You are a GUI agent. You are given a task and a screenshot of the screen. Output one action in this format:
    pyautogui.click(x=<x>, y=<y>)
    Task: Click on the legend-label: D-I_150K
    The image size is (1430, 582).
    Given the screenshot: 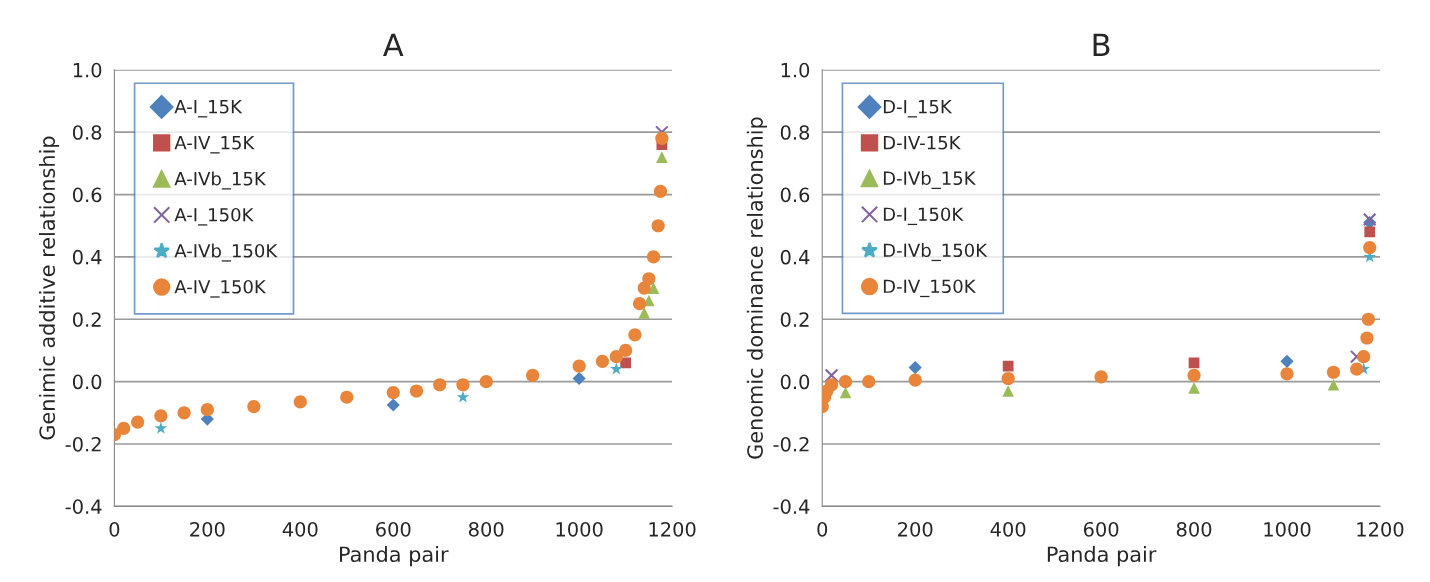 What is the action you would take?
    pyautogui.click(x=923, y=216)
    